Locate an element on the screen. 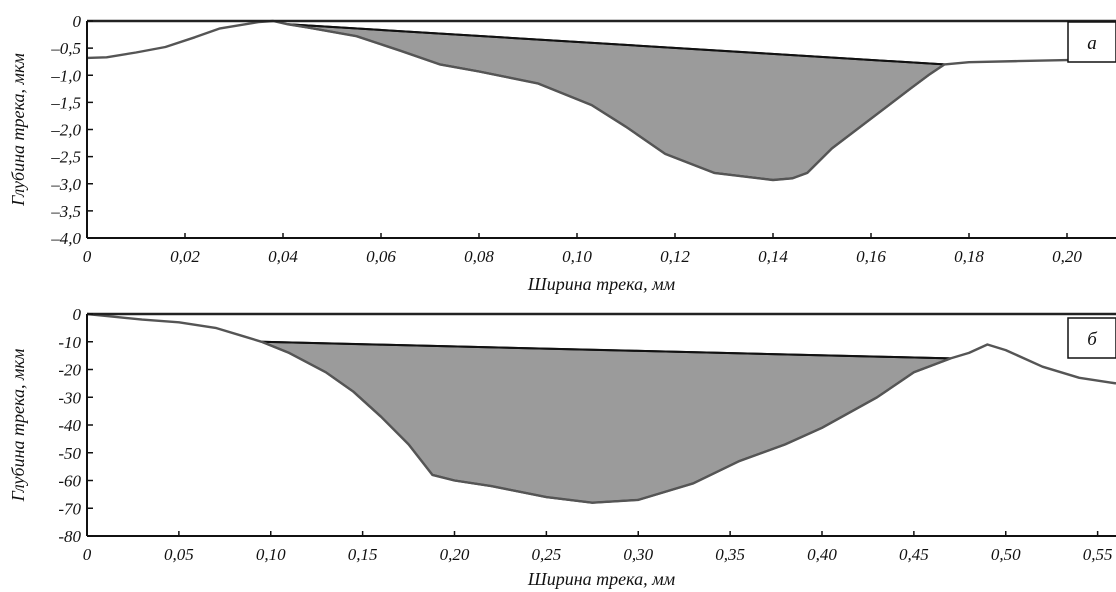 Image resolution: width=1116 pixels, height=592 pixels. x-tick-label: 0,05 is located at coordinates (179, 554).